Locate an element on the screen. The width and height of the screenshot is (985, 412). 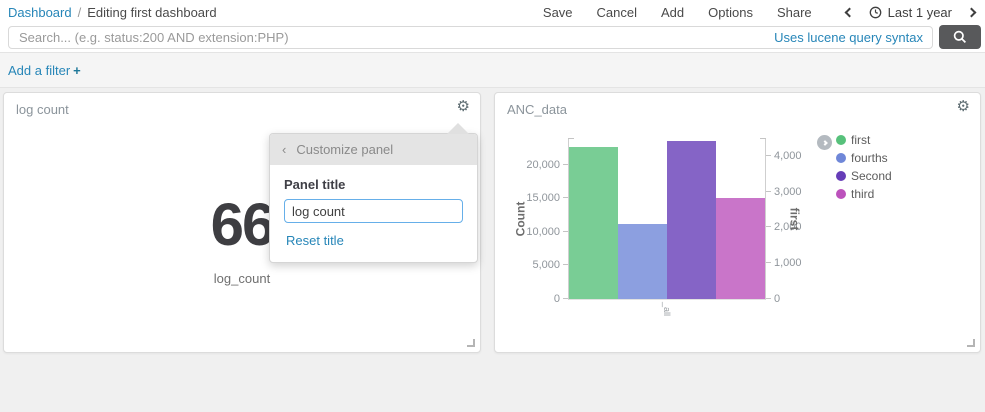
bar-Second is located at coordinates (691, 219).